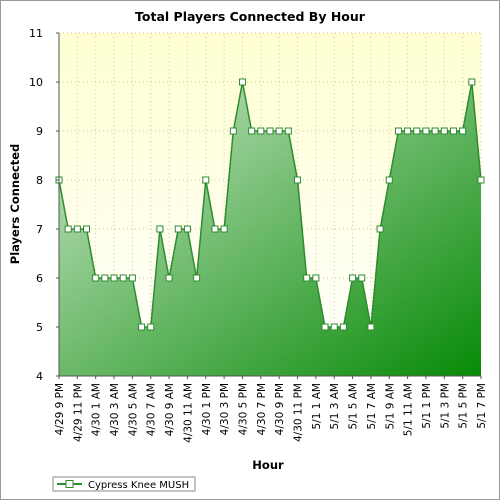 This screenshot has height=500, width=500. Describe the element at coordinates (39, 131) in the screenshot. I see `y-tick-label: 9` at that location.